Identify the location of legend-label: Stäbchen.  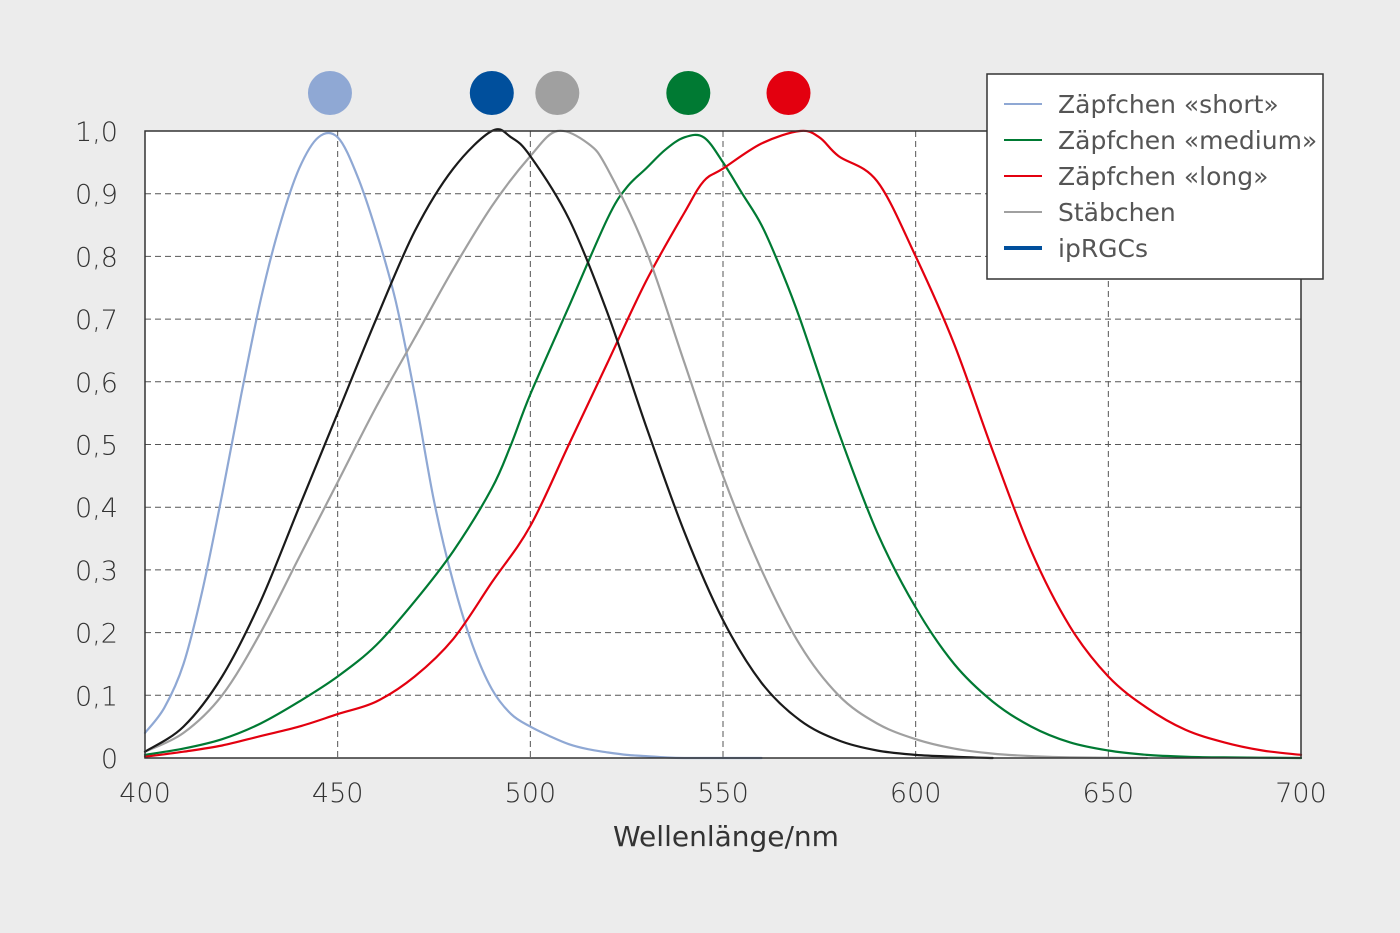
(1117, 212).